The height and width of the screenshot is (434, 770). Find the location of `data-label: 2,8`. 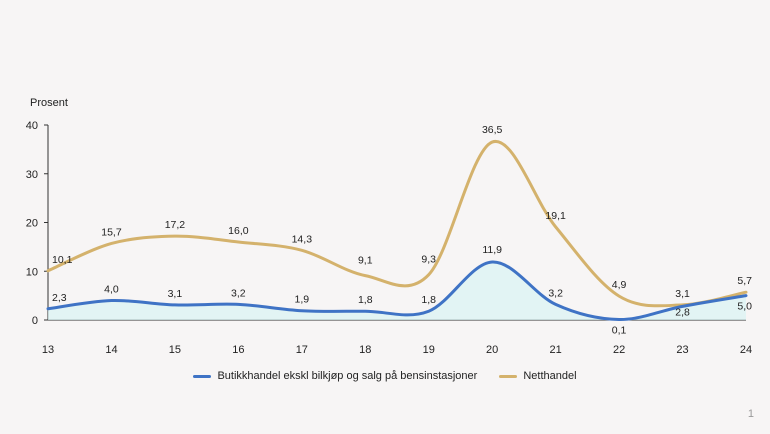

data-label: 2,8 is located at coordinates (682, 312).